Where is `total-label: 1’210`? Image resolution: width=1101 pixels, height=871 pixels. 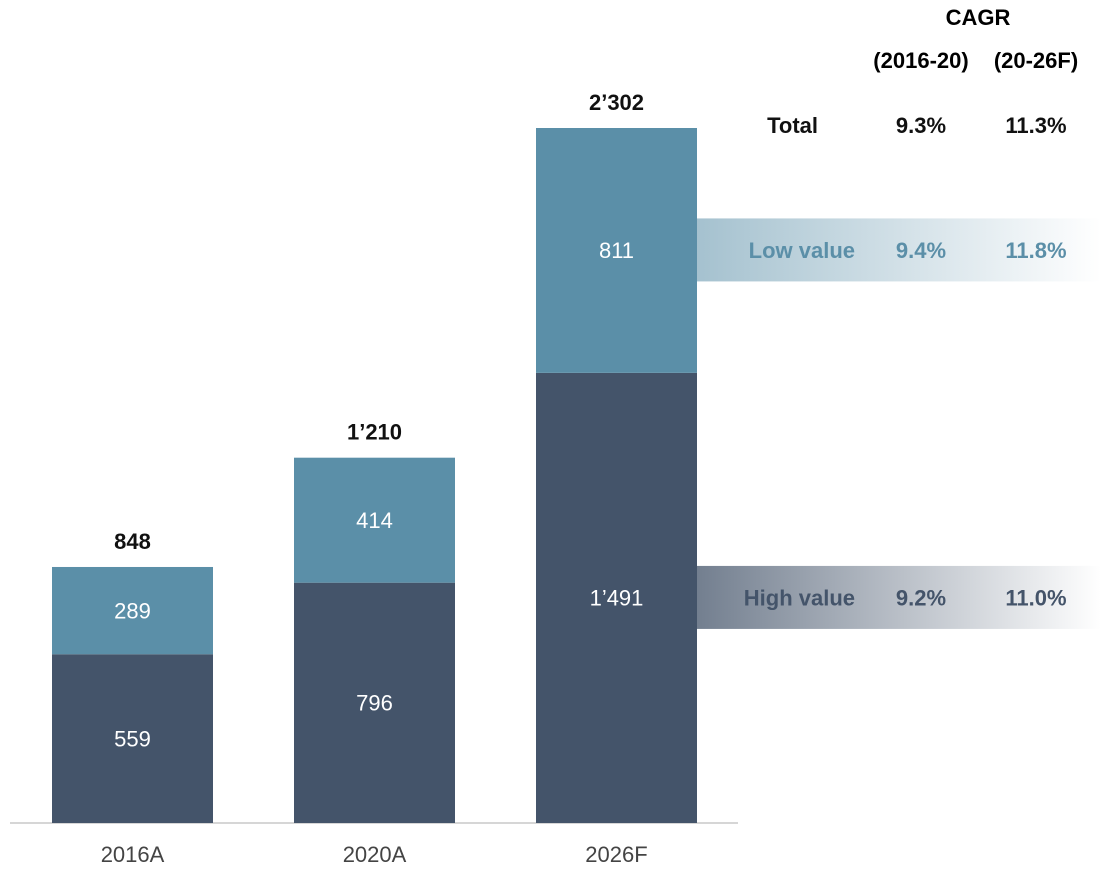
total-label: 1’210 is located at coordinates (374, 431).